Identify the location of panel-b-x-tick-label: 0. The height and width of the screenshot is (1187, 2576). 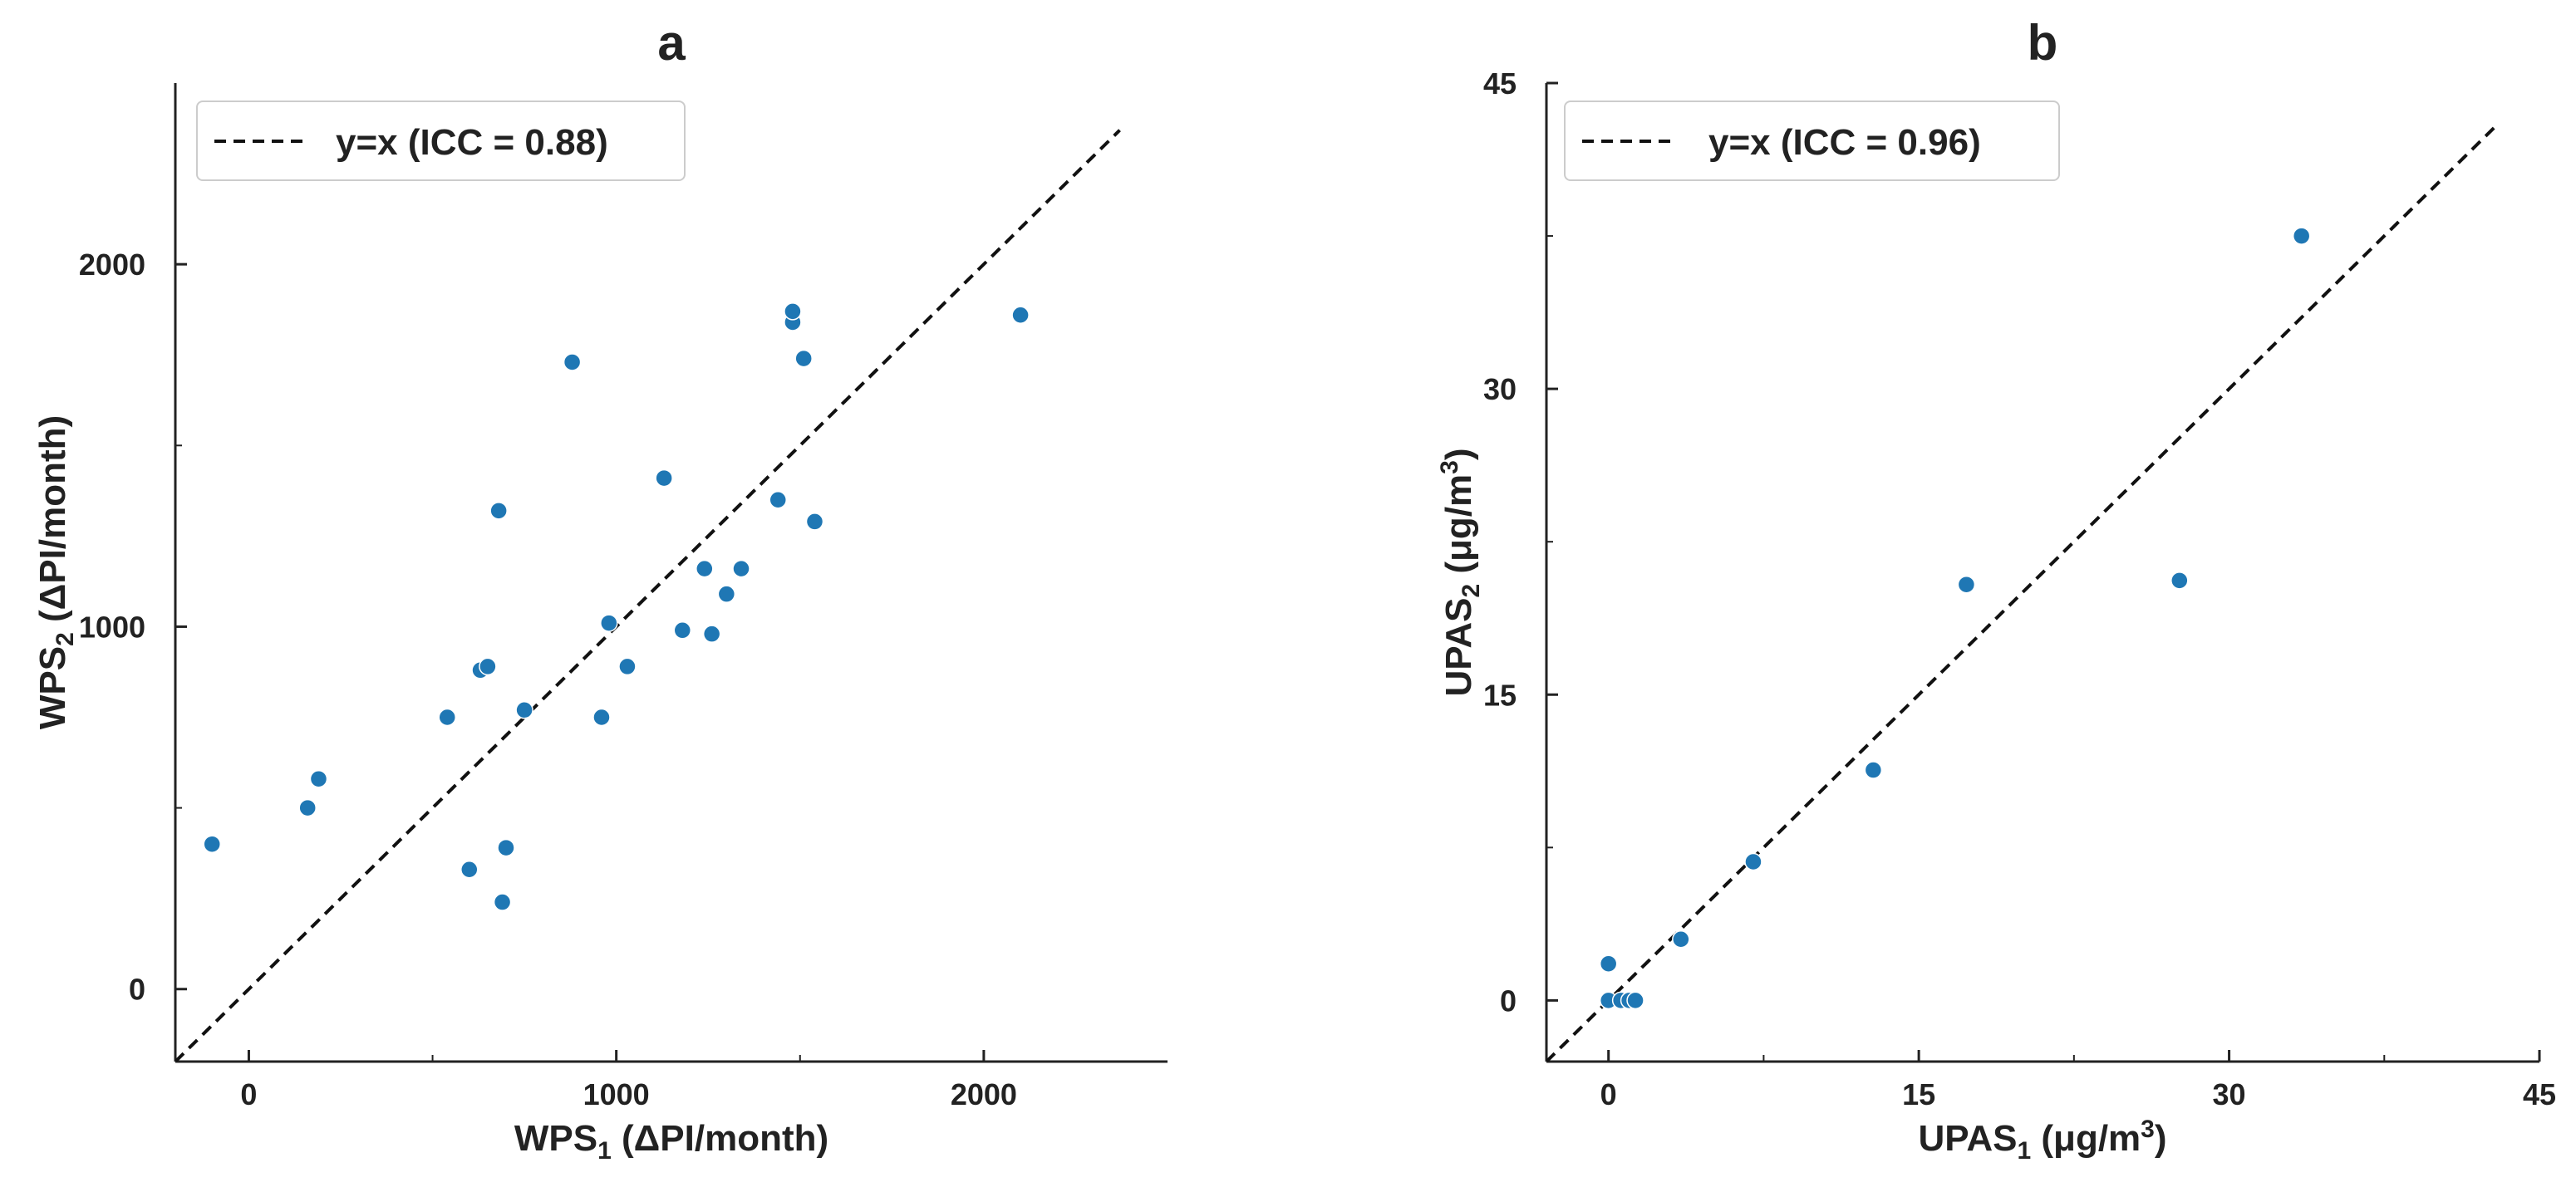
(1608, 1094).